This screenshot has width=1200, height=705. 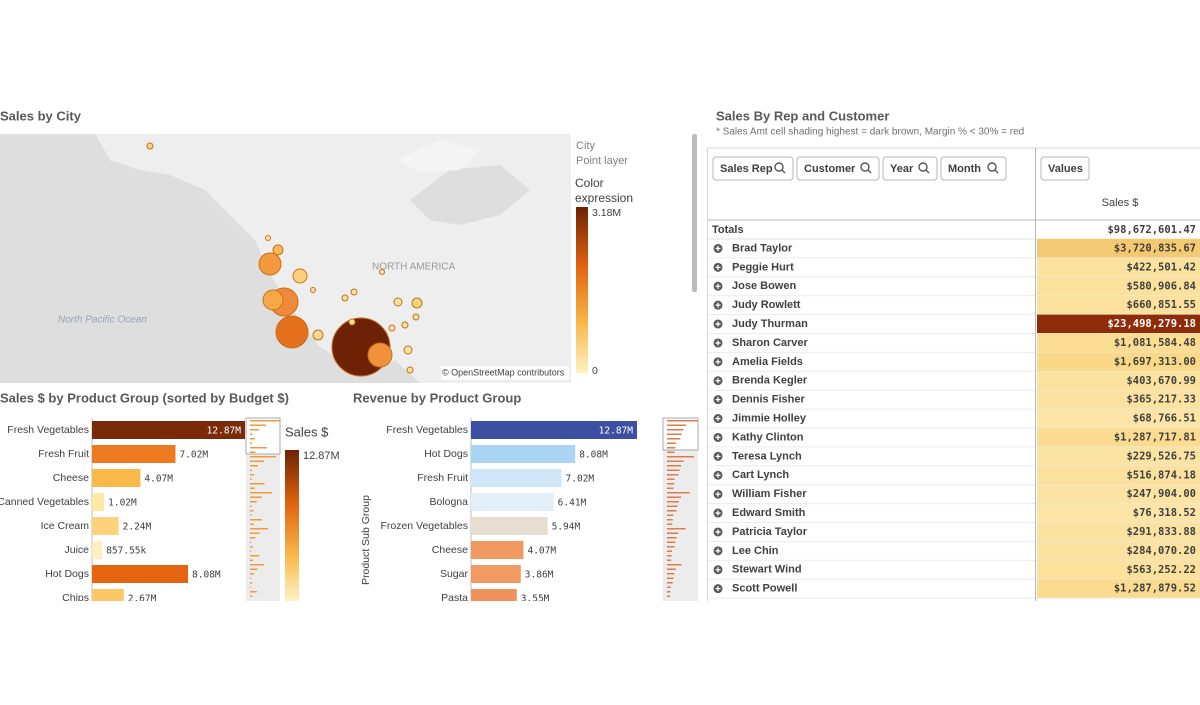 I want to click on rep-name: Edward Smith, so click(x=769, y=513).